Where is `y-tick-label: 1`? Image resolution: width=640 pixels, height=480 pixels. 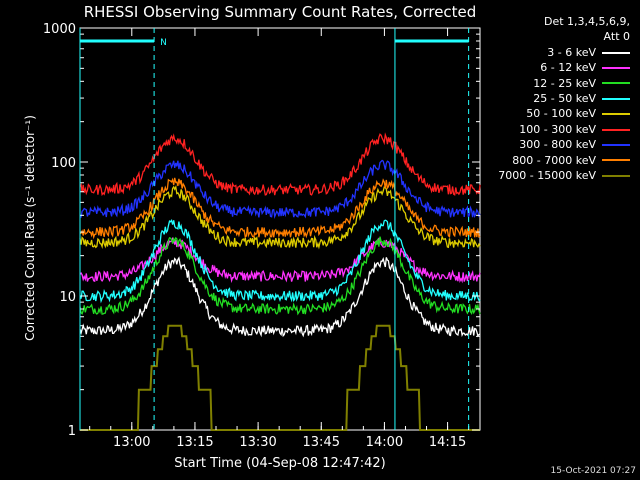 y-tick-label: 1 is located at coordinates (72, 431).